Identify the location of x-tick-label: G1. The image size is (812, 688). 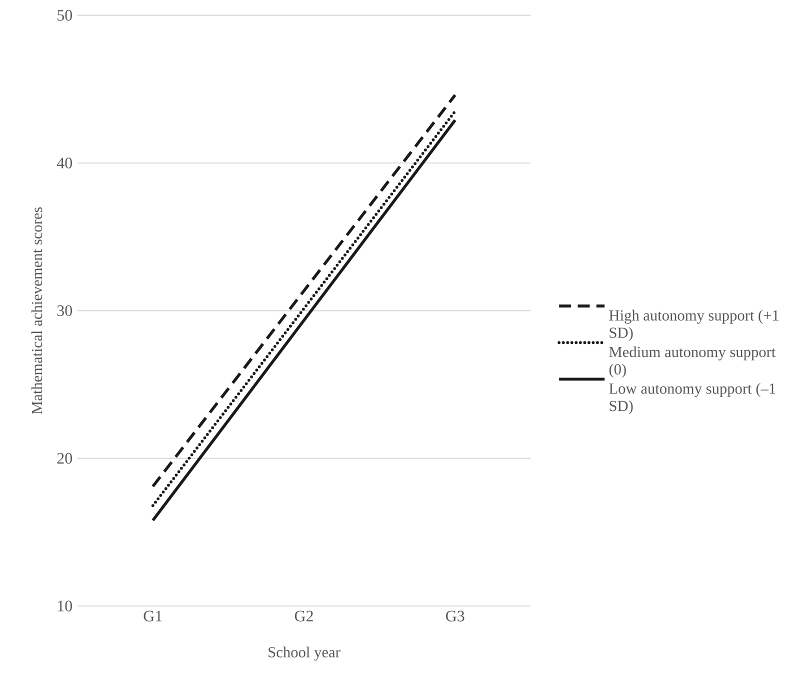
(153, 616).